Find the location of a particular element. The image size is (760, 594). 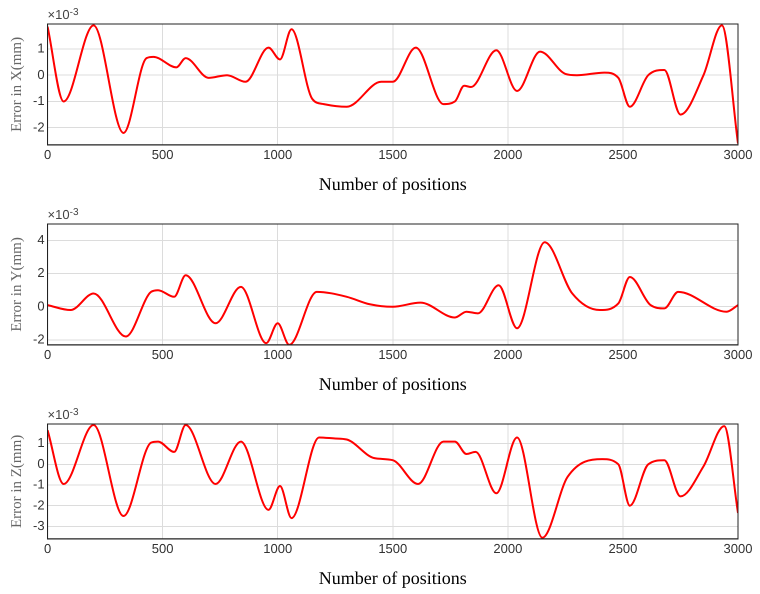

y-tick-label: 4 is located at coordinates (41, 240).